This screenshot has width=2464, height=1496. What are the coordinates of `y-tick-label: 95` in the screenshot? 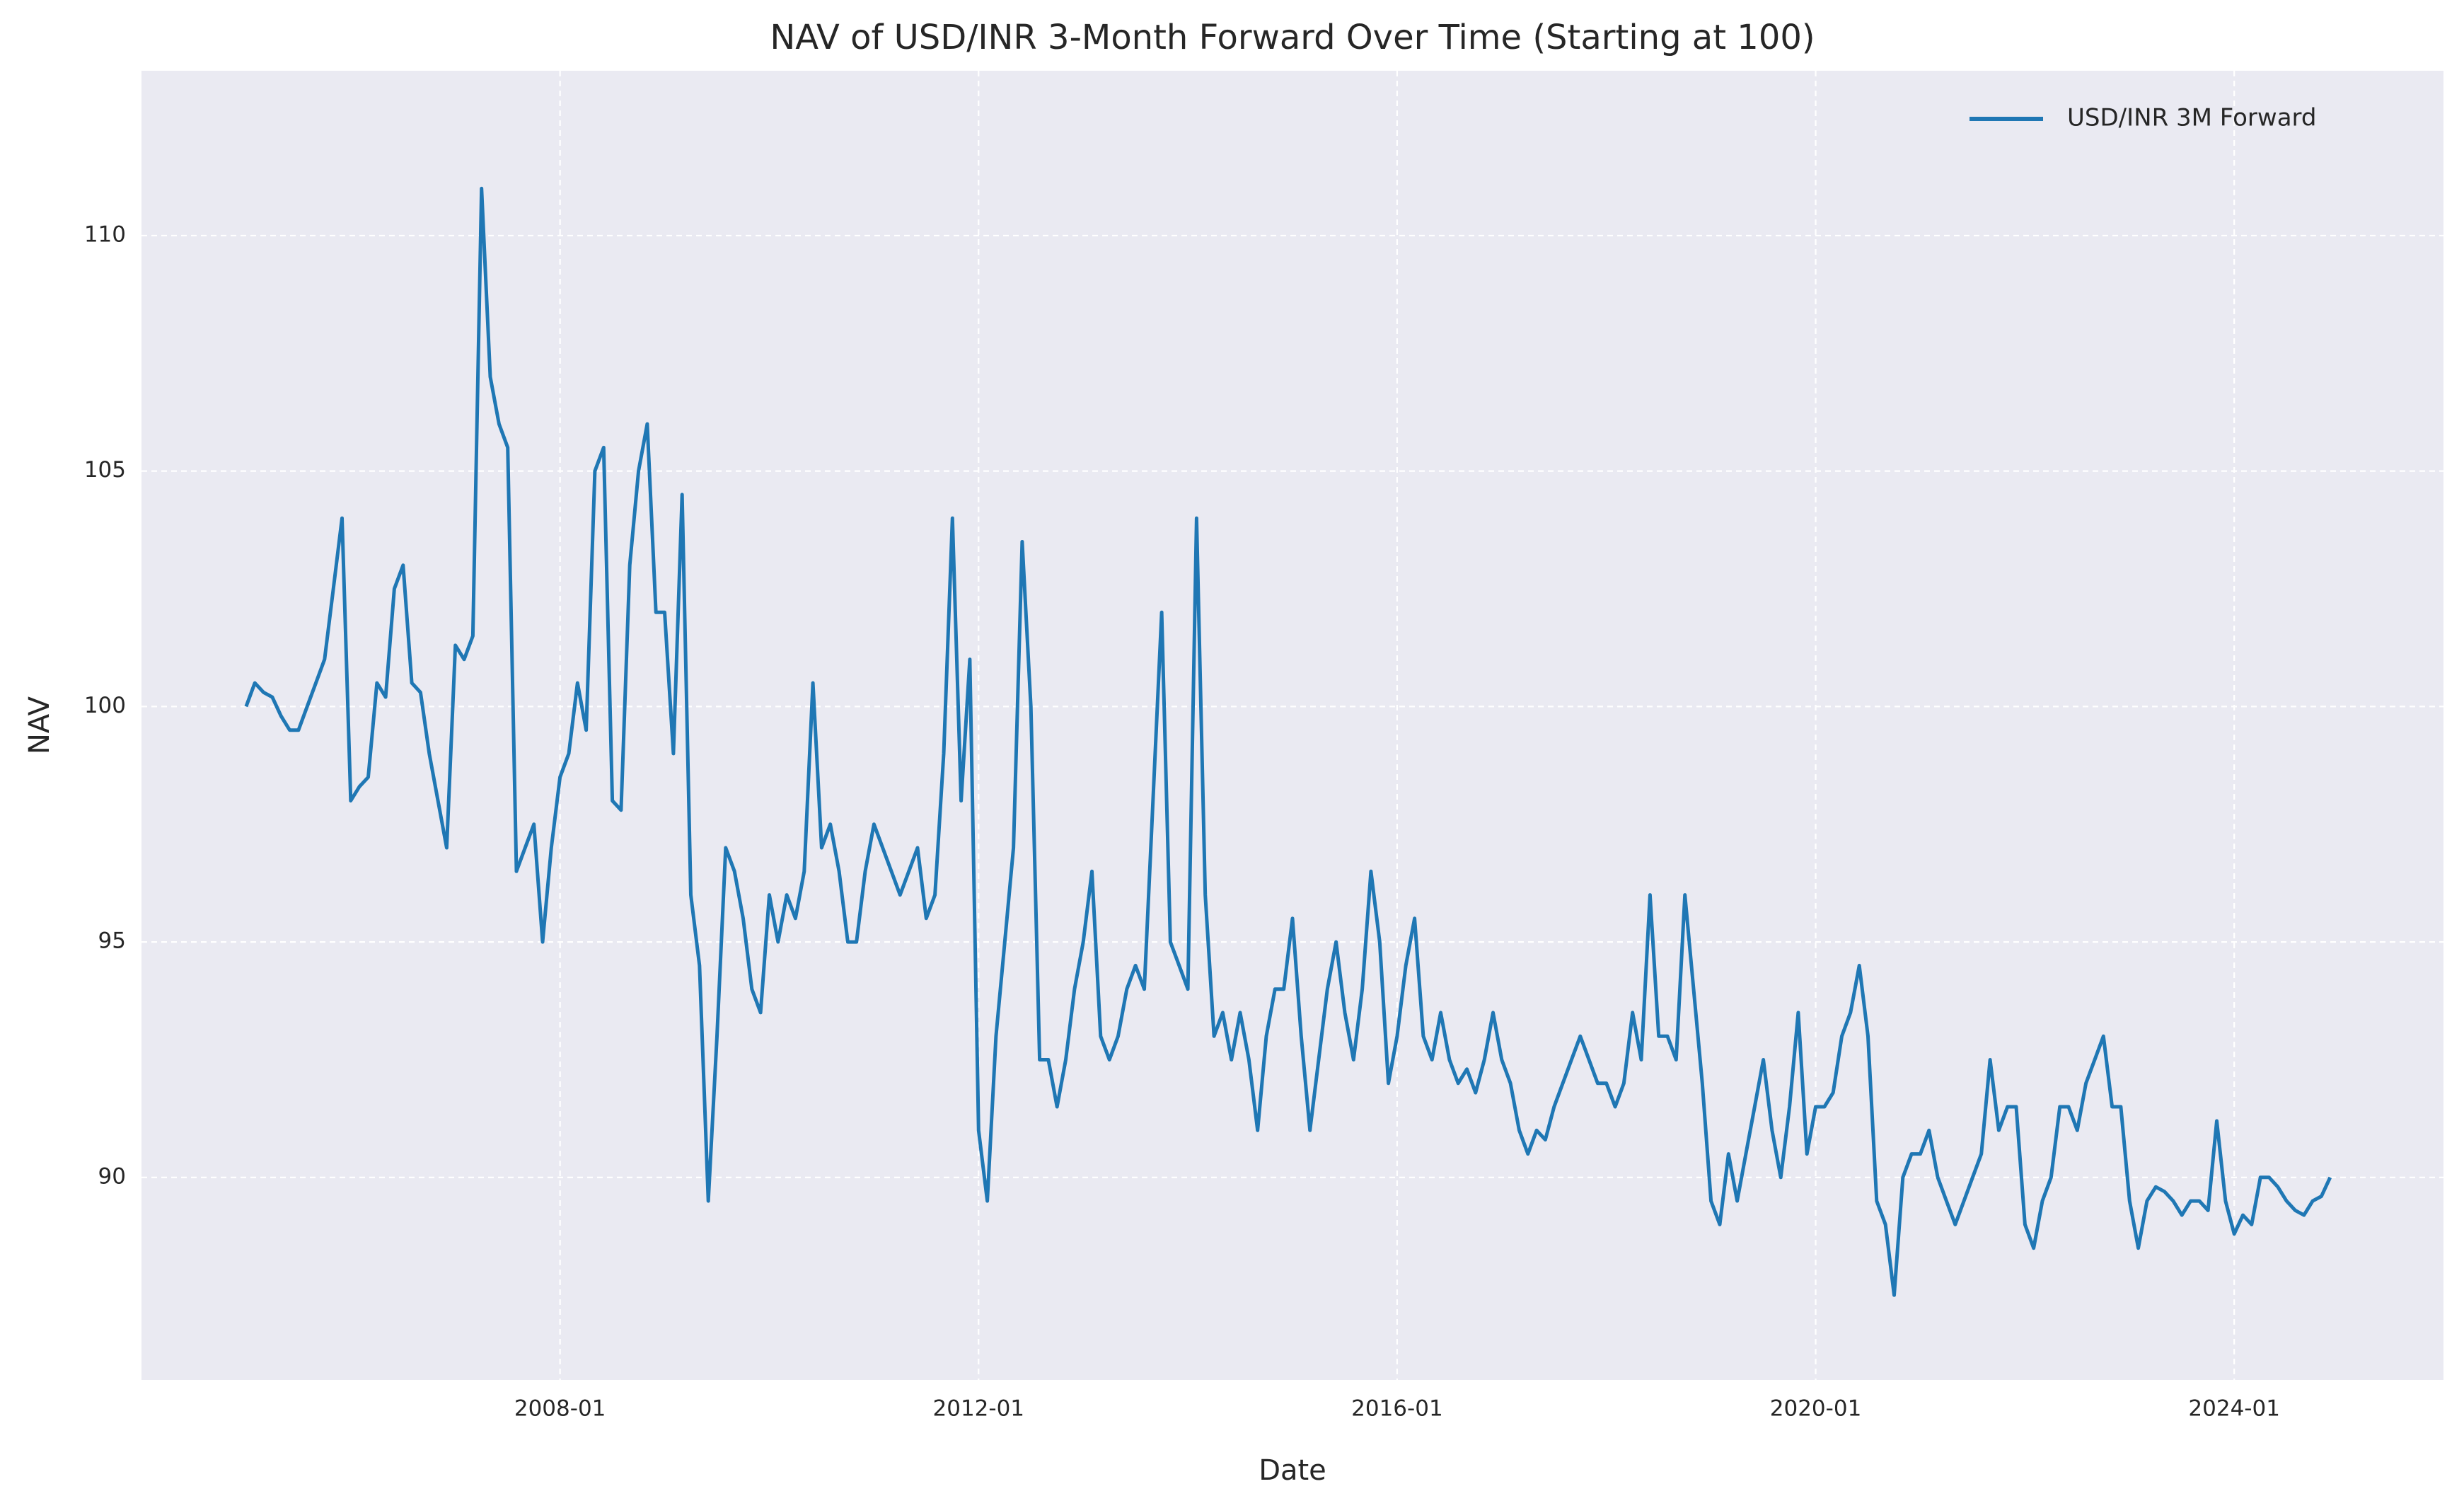 It's located at (112, 941).